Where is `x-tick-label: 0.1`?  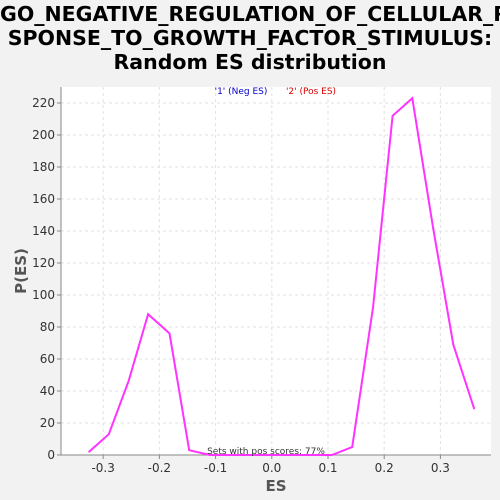
x-tick-label: 0.1 is located at coordinates (327, 468).